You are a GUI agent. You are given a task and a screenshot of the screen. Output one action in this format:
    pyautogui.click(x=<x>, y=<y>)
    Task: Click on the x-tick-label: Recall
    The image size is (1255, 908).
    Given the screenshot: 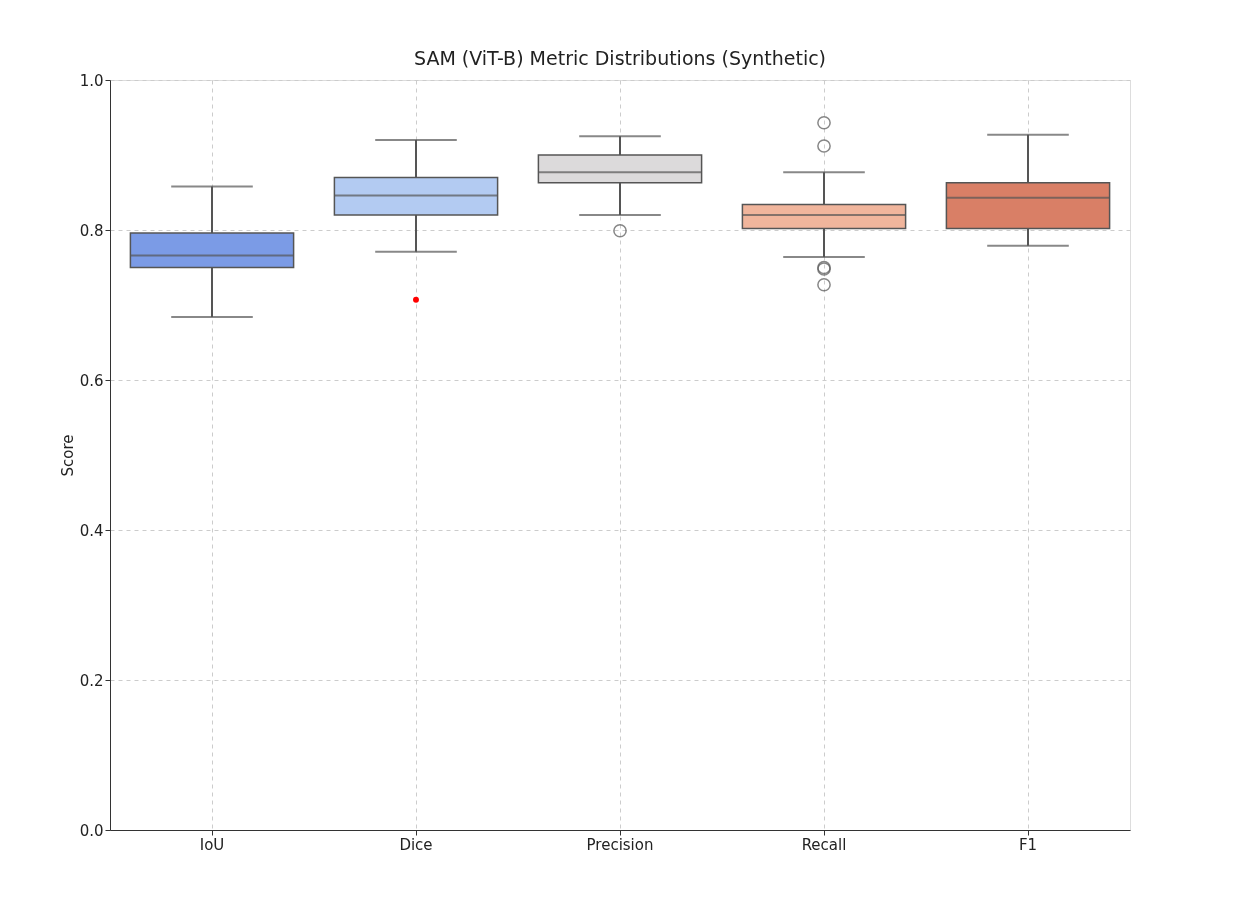 What is the action you would take?
    pyautogui.click(x=824, y=844)
    